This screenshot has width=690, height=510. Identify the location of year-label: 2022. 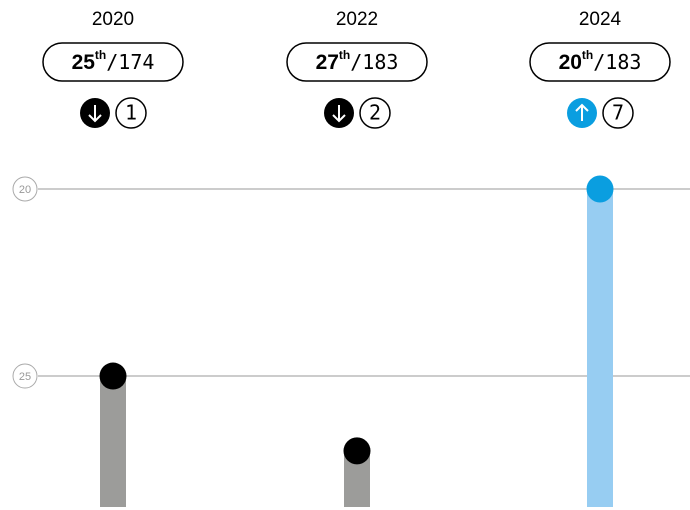
(357, 19).